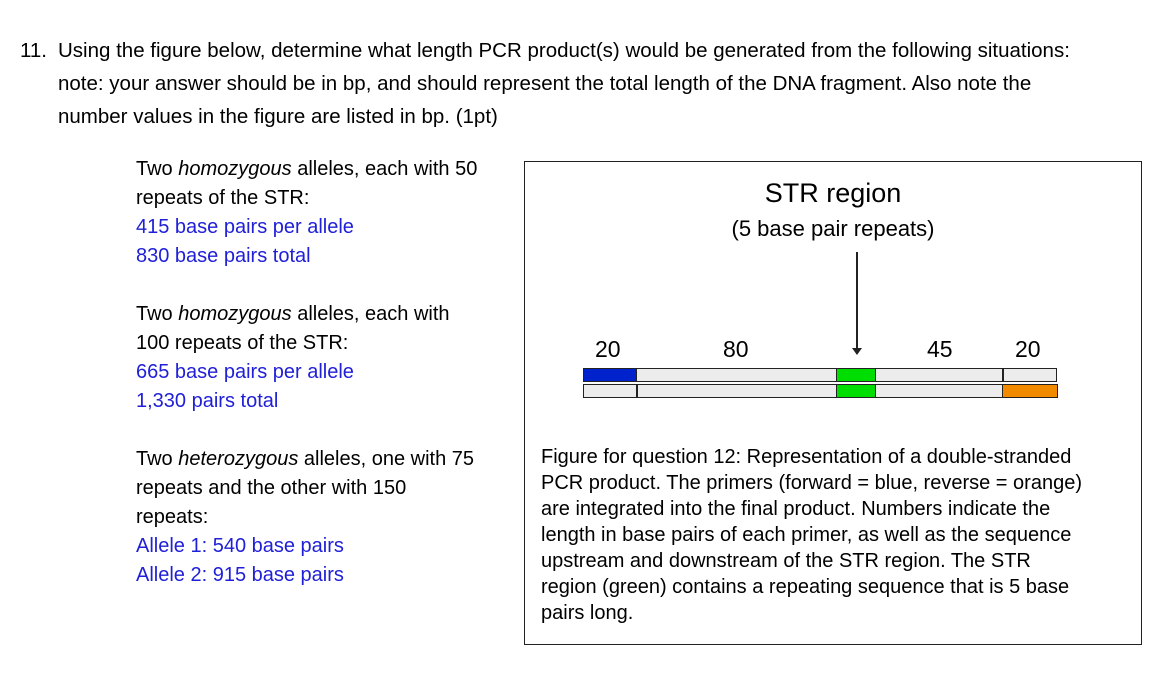 The height and width of the screenshot is (684, 1170). I want to click on label-reverse-primer-length: 20, so click(1028, 349).